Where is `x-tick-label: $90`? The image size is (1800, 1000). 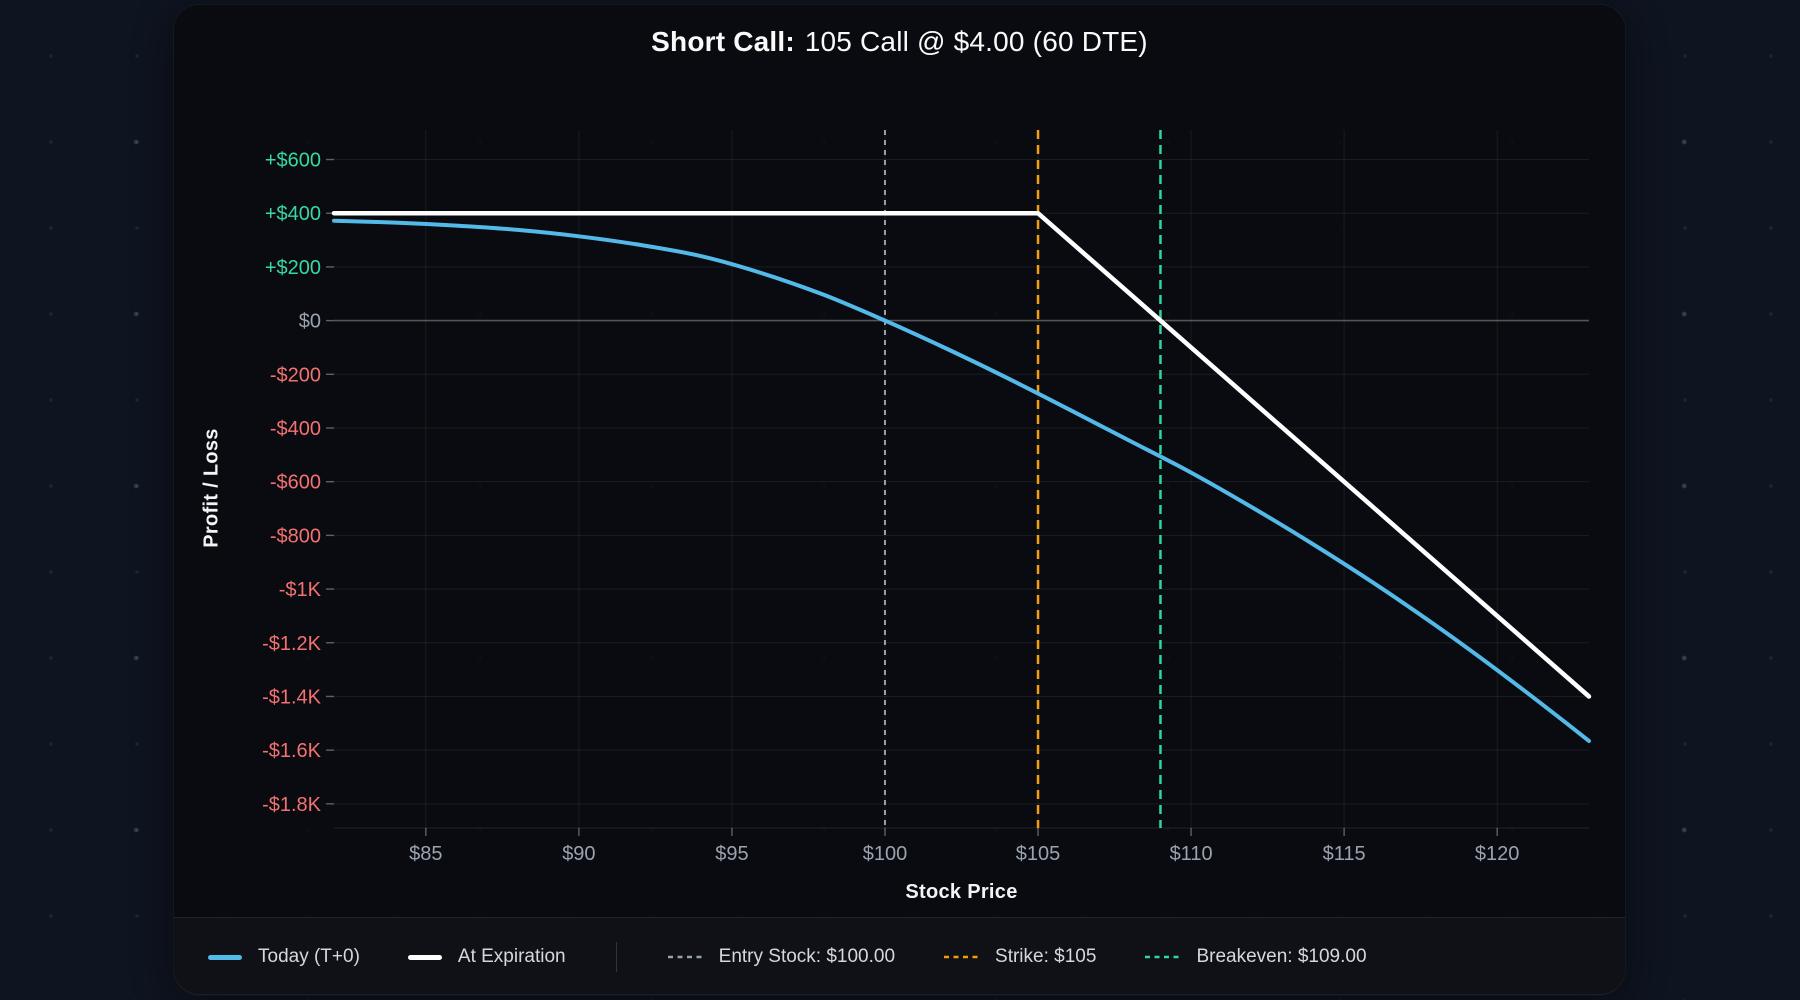
x-tick-label: $90 is located at coordinates (578, 854).